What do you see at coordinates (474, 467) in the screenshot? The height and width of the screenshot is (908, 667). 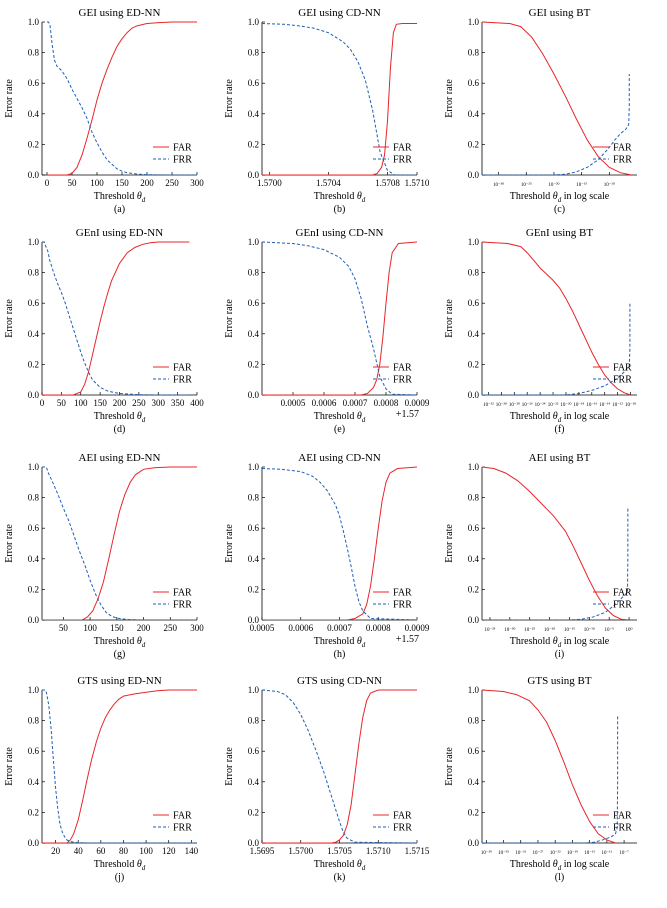 I see `panel-i-ytick-label: 1.0` at bounding box center [474, 467].